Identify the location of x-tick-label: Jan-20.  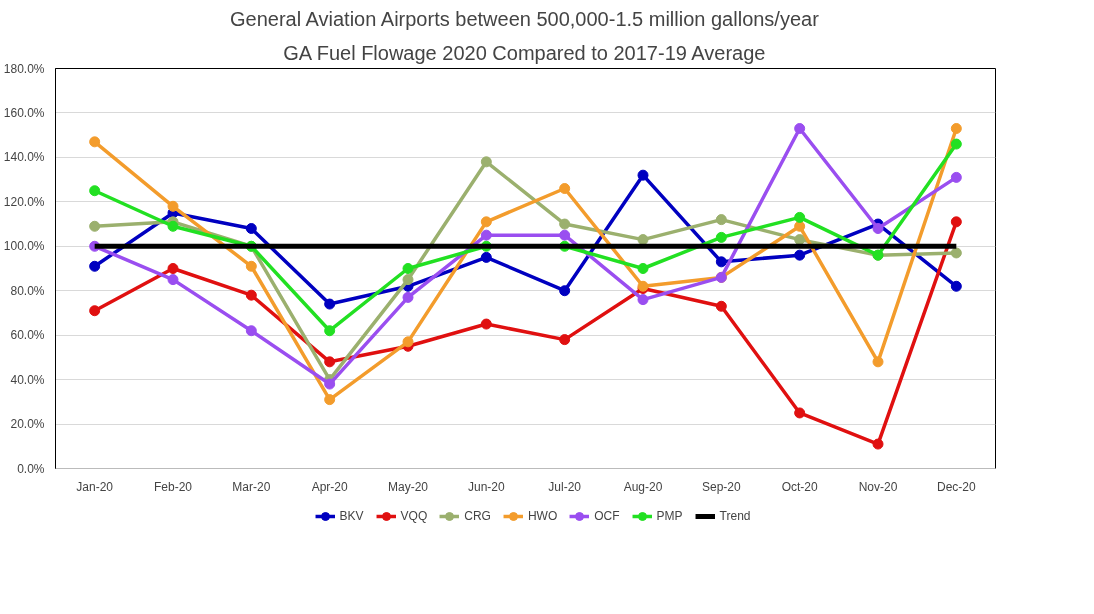
(95, 486).